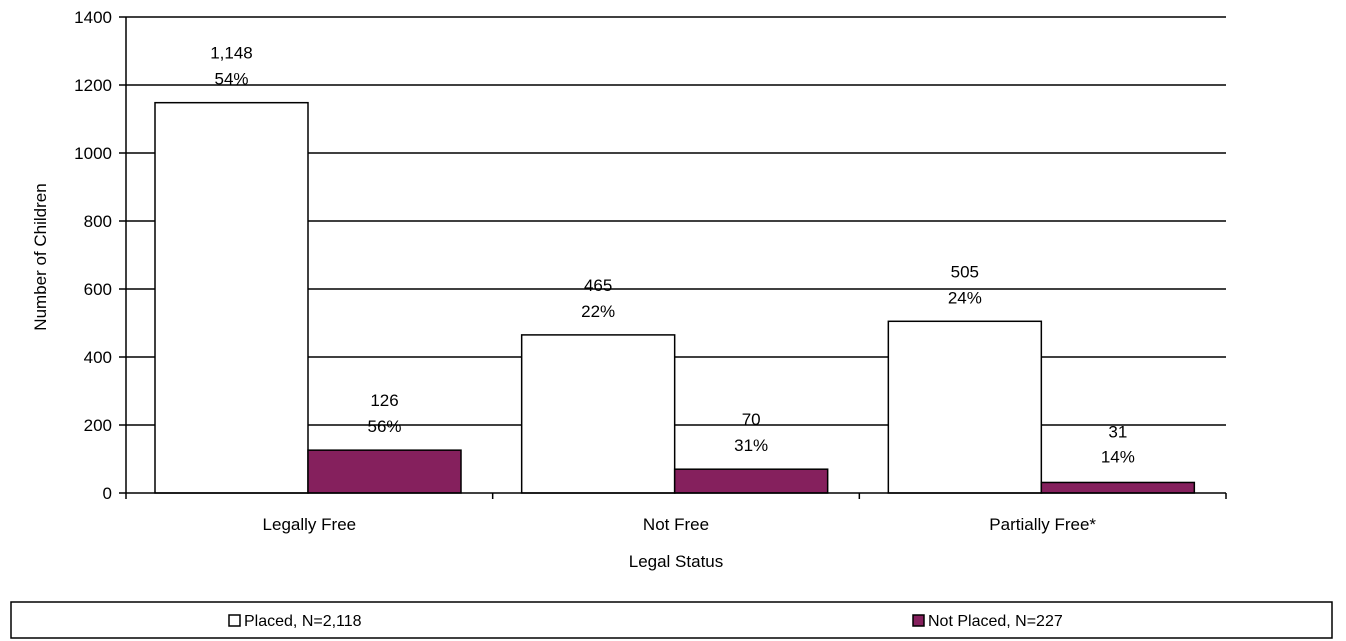  Describe the element at coordinates (1117, 431) in the screenshot. I see `data-label-value: 31` at that location.